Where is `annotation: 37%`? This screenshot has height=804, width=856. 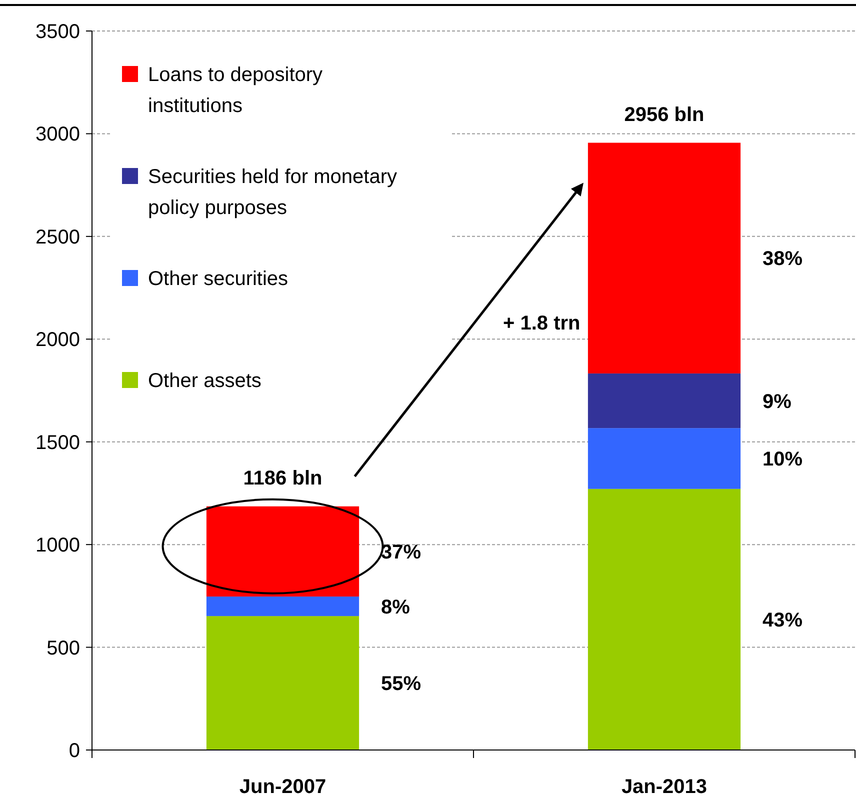 annotation: 37% is located at coordinates (401, 552).